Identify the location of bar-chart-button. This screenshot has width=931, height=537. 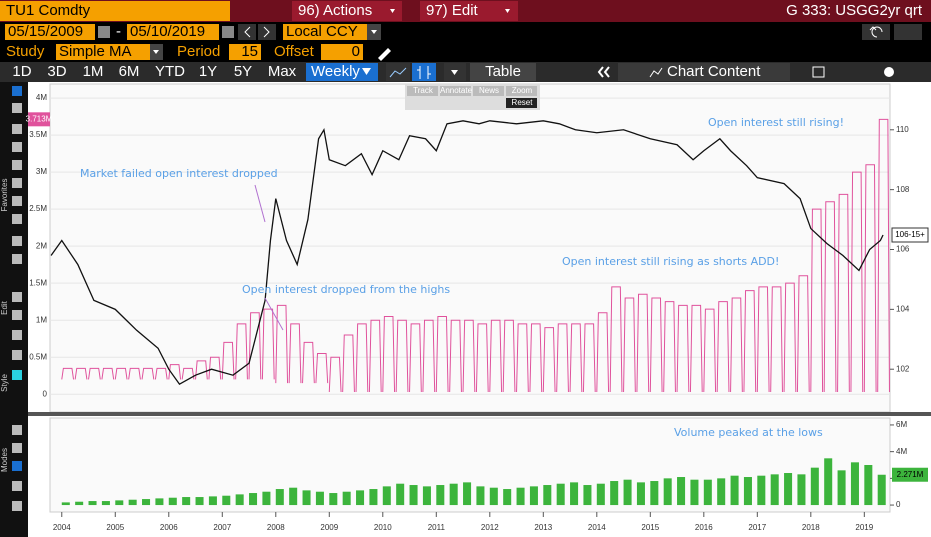
(424, 72).